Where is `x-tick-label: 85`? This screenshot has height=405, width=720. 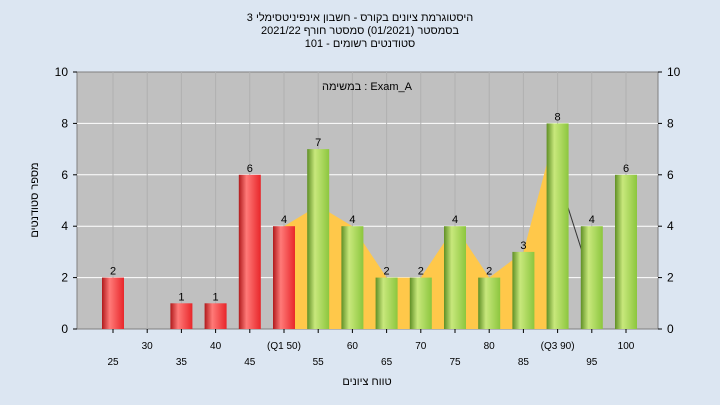
x-tick-label: 85 is located at coordinates (524, 362).